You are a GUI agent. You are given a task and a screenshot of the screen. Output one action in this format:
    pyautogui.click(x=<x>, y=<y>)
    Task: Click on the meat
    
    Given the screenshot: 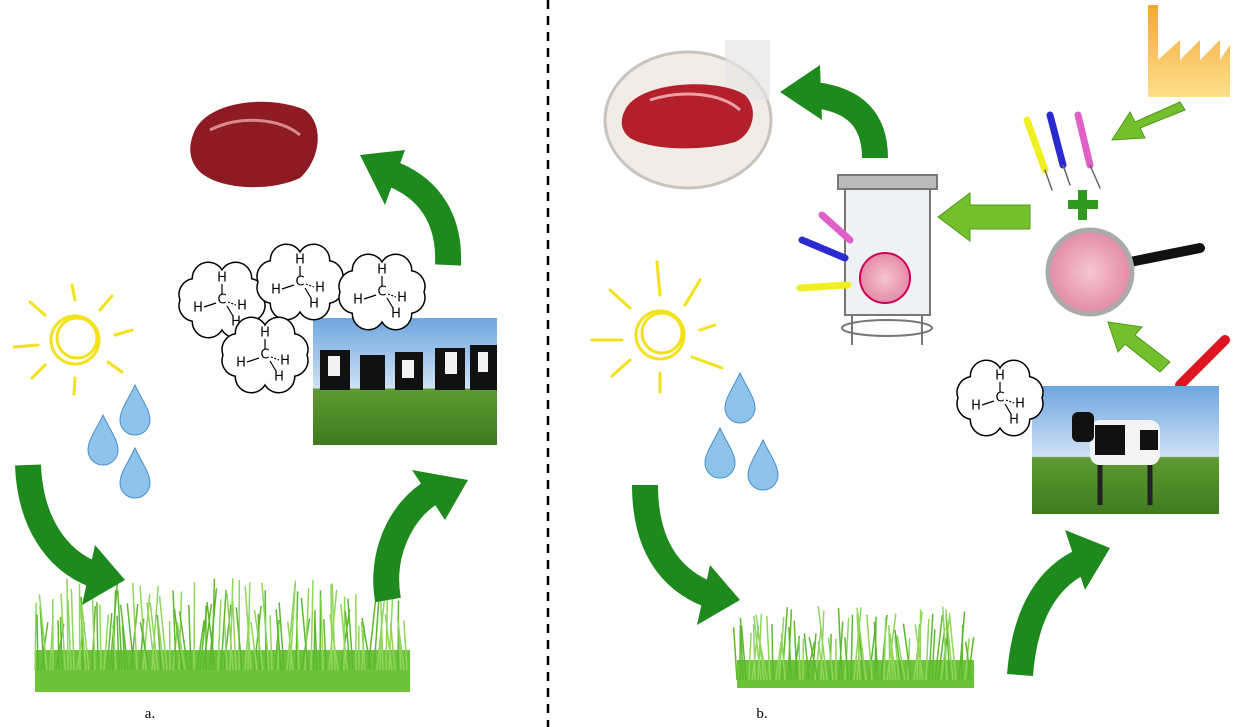 What is the action you would take?
    pyautogui.click(x=254, y=144)
    